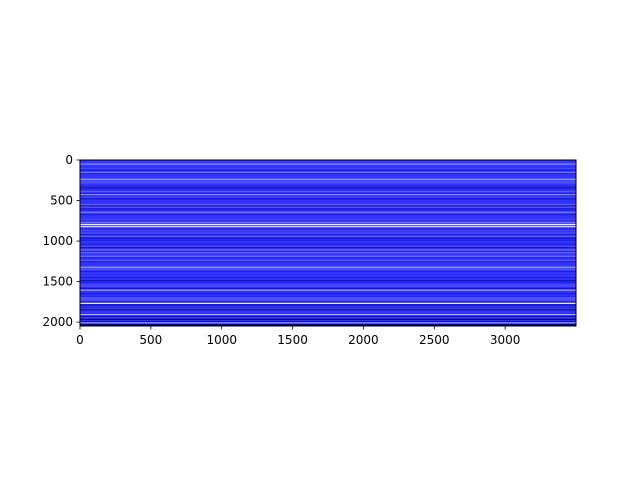 The height and width of the screenshot is (480, 640). What do you see at coordinates (57, 282) in the screenshot?
I see `y-tick-label: 1500` at bounding box center [57, 282].